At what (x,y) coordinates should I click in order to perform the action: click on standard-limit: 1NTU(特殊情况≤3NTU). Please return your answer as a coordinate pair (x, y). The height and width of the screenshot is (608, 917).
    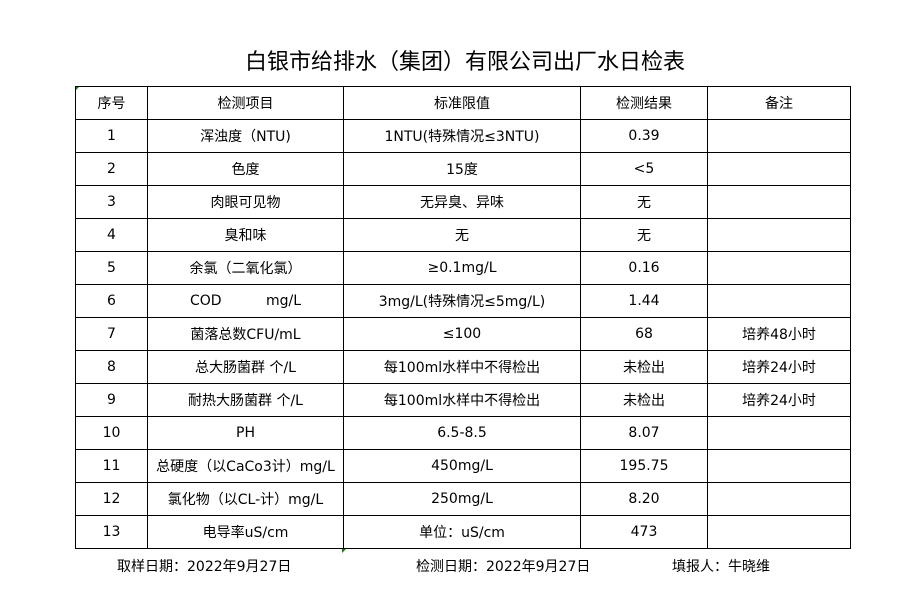
    Looking at the image, I should click on (462, 136).